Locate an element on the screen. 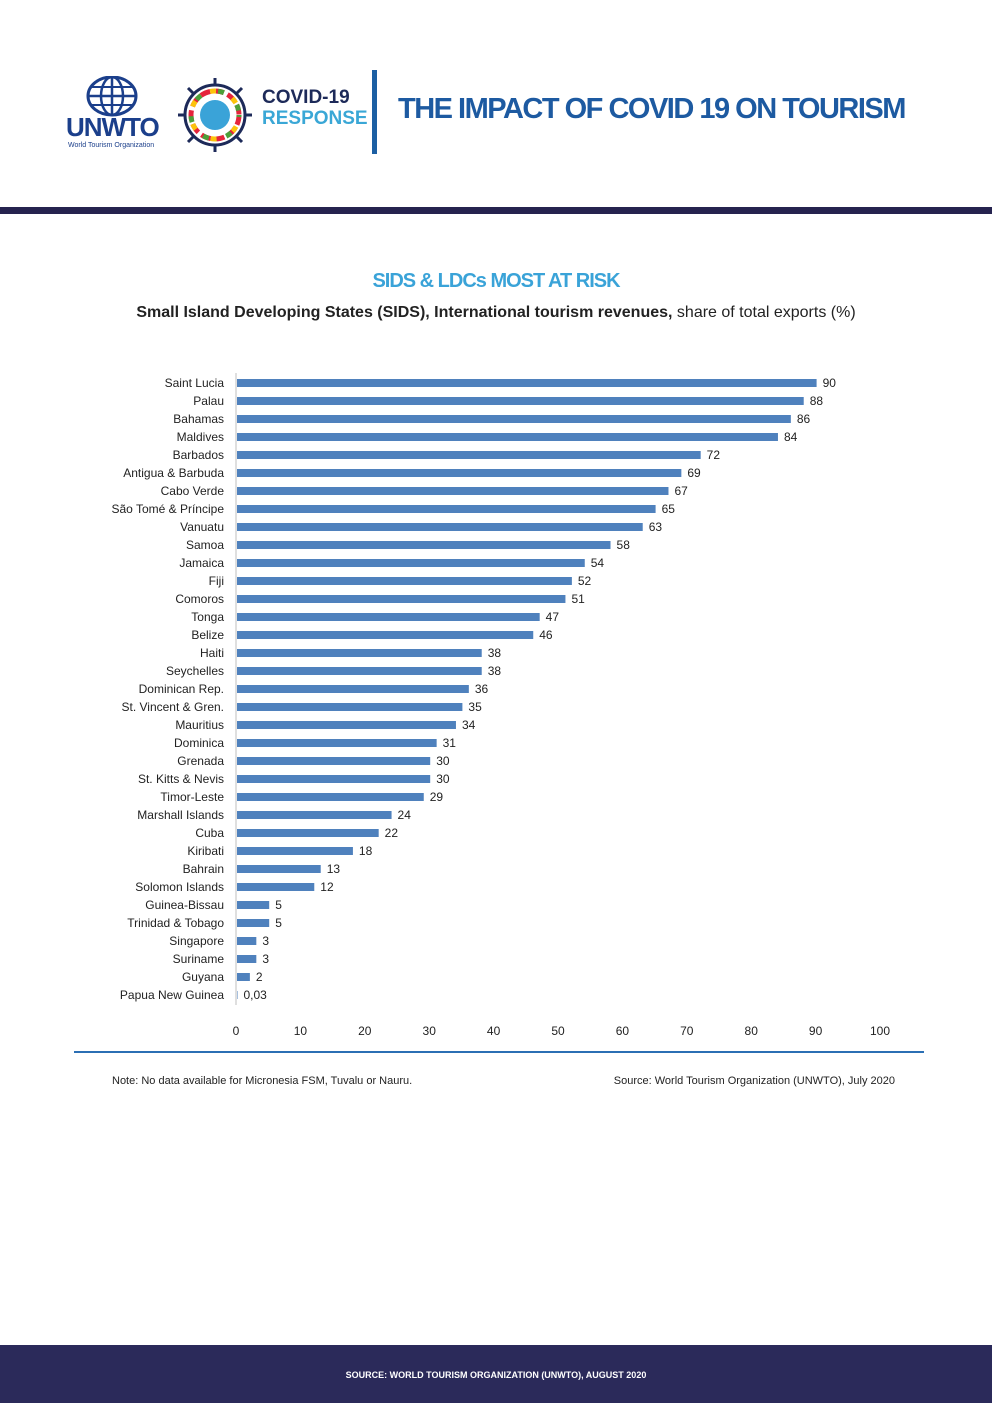 This screenshot has width=992, height=1403. org-logo-text: UNWTO is located at coordinates (113, 127).